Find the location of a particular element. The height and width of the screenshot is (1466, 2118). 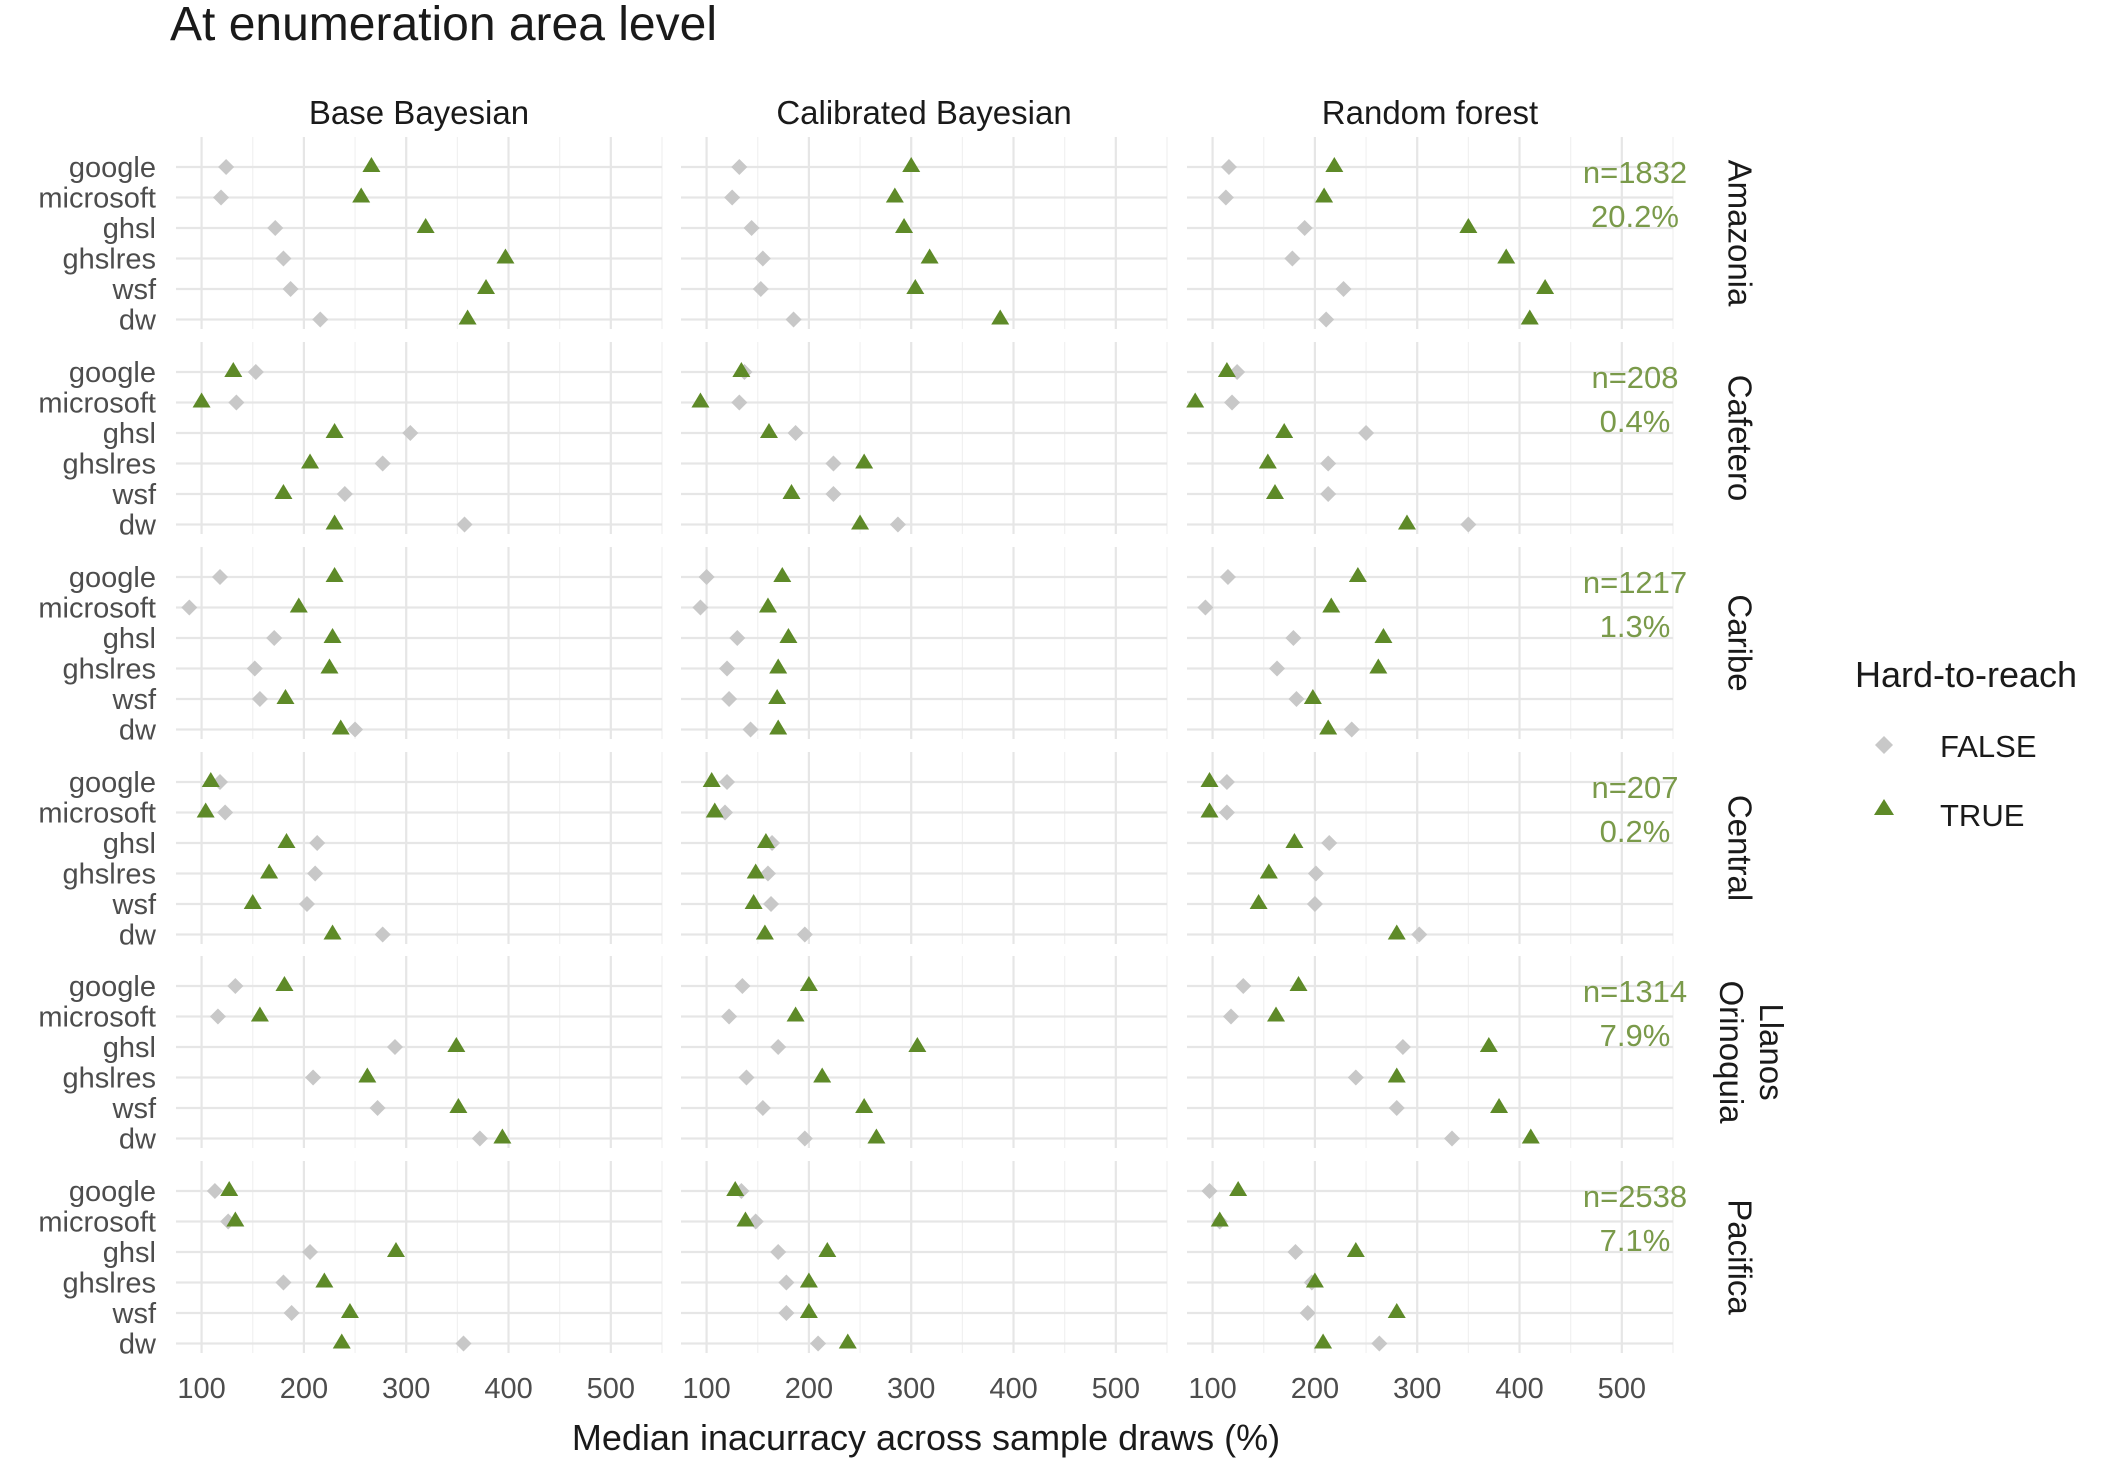

x-tick-label: 400 is located at coordinates (1013, 1389).